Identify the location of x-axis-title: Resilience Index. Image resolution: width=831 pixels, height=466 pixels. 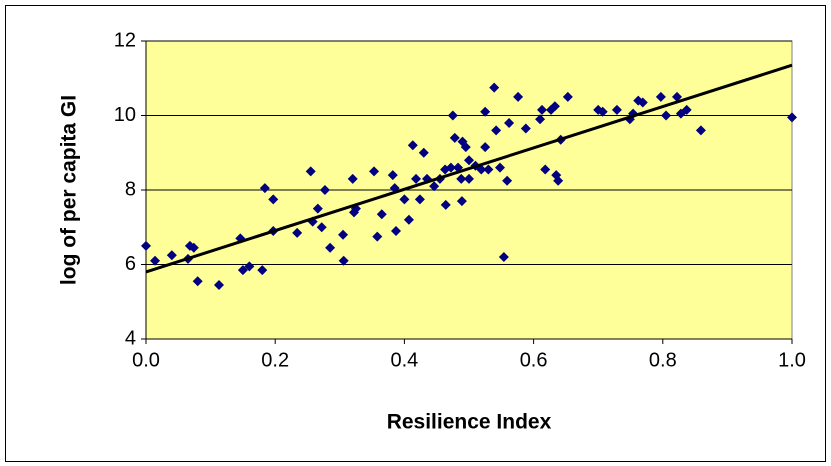
(469, 422).